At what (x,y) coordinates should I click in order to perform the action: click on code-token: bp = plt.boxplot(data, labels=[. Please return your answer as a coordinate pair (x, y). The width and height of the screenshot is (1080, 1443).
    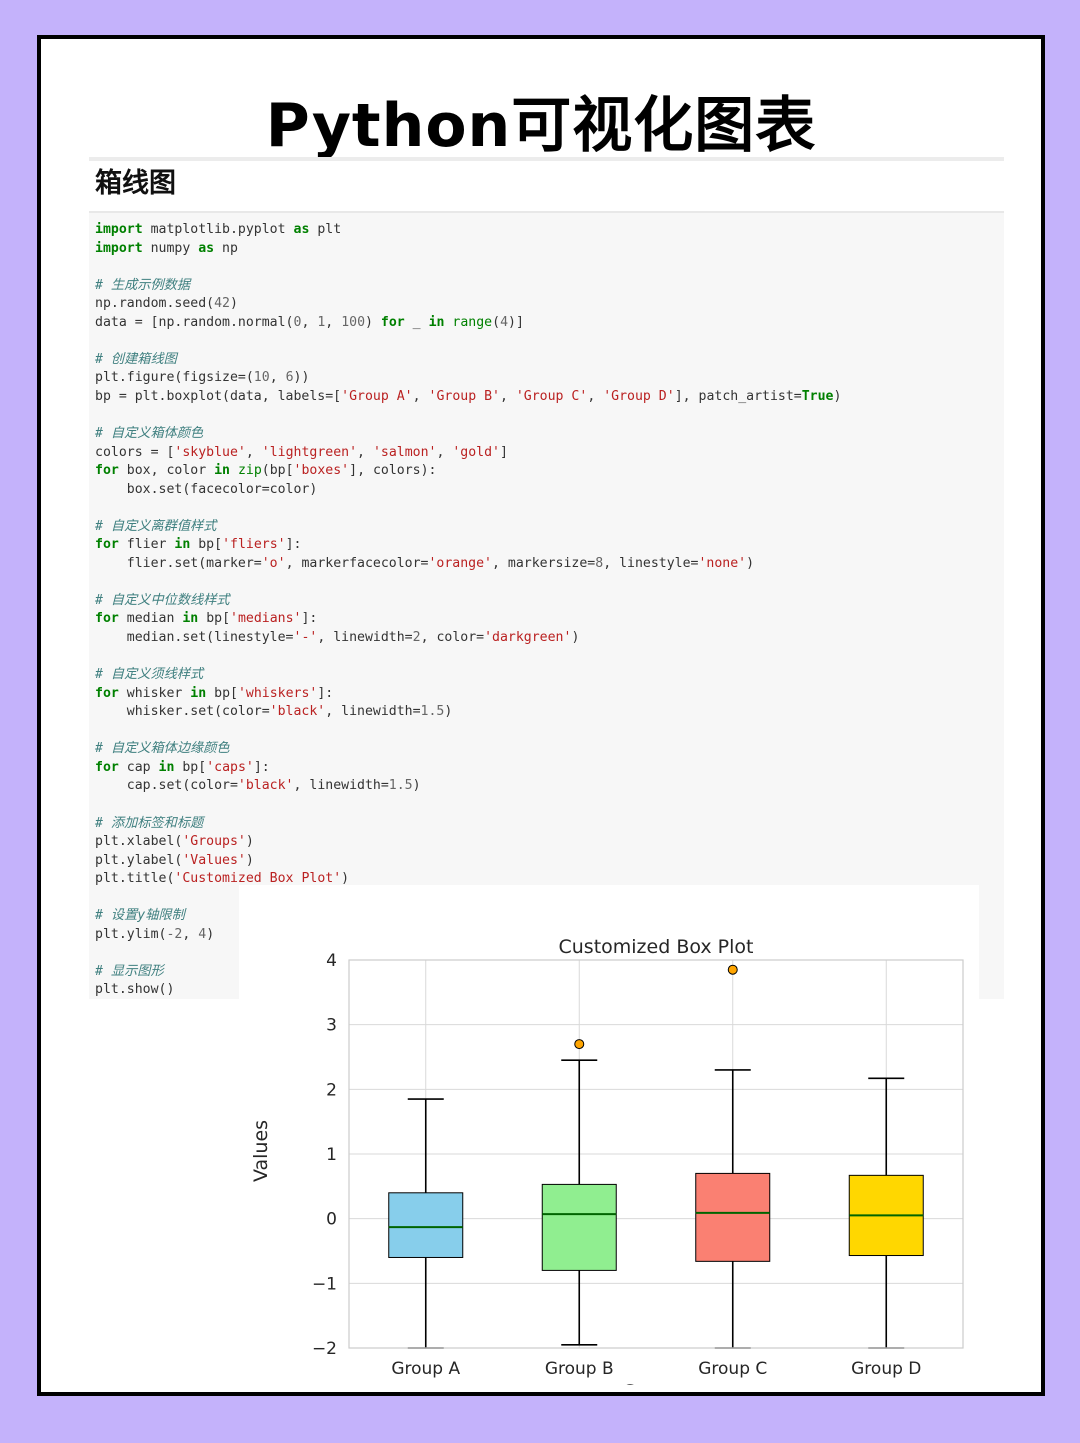
    Looking at the image, I should click on (218, 396).